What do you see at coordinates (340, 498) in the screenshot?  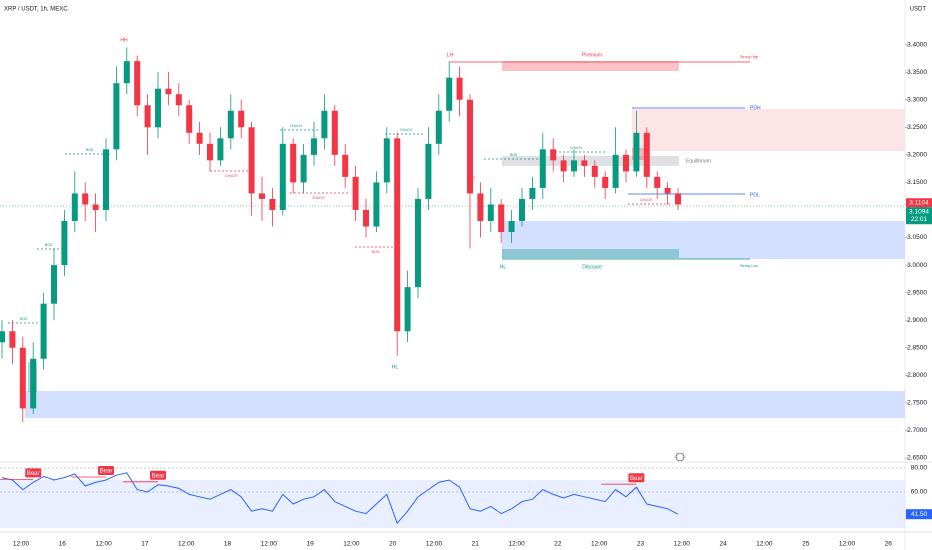 I see `rsi-line` at bounding box center [340, 498].